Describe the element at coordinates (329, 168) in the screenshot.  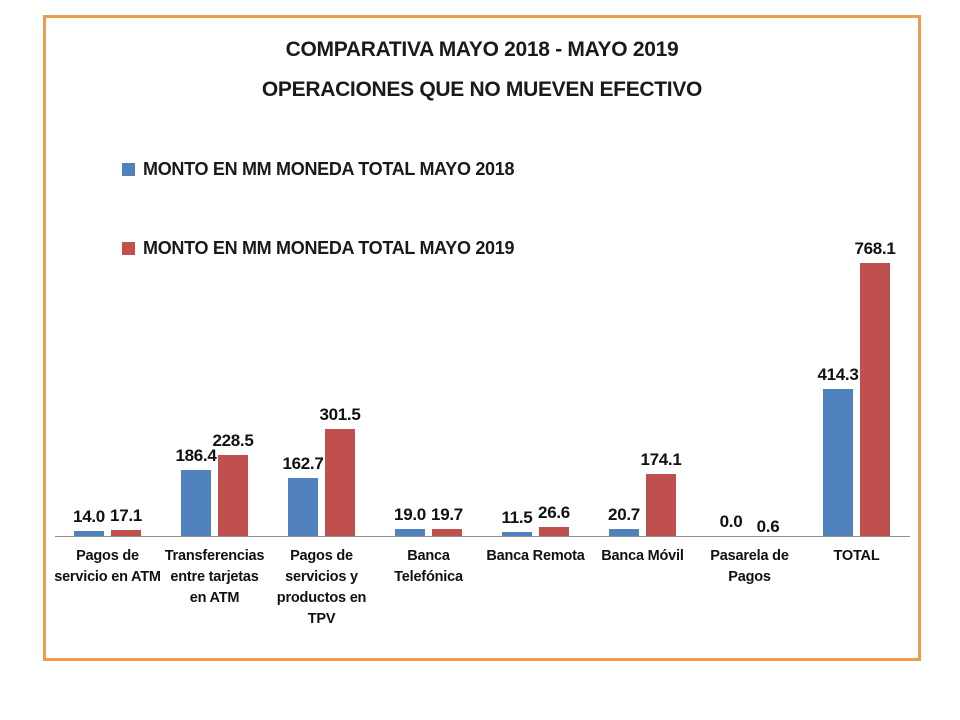
I see `legend-label-2018: MONTO EN MM MONEDA TOTAL MAYO 2018` at that location.